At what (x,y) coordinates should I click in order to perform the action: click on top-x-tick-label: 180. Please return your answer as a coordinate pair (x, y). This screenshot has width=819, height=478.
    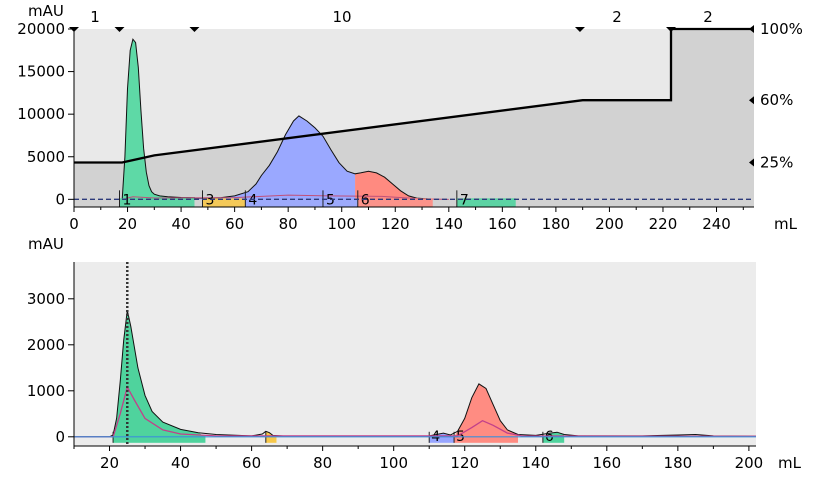
    Looking at the image, I should click on (556, 224).